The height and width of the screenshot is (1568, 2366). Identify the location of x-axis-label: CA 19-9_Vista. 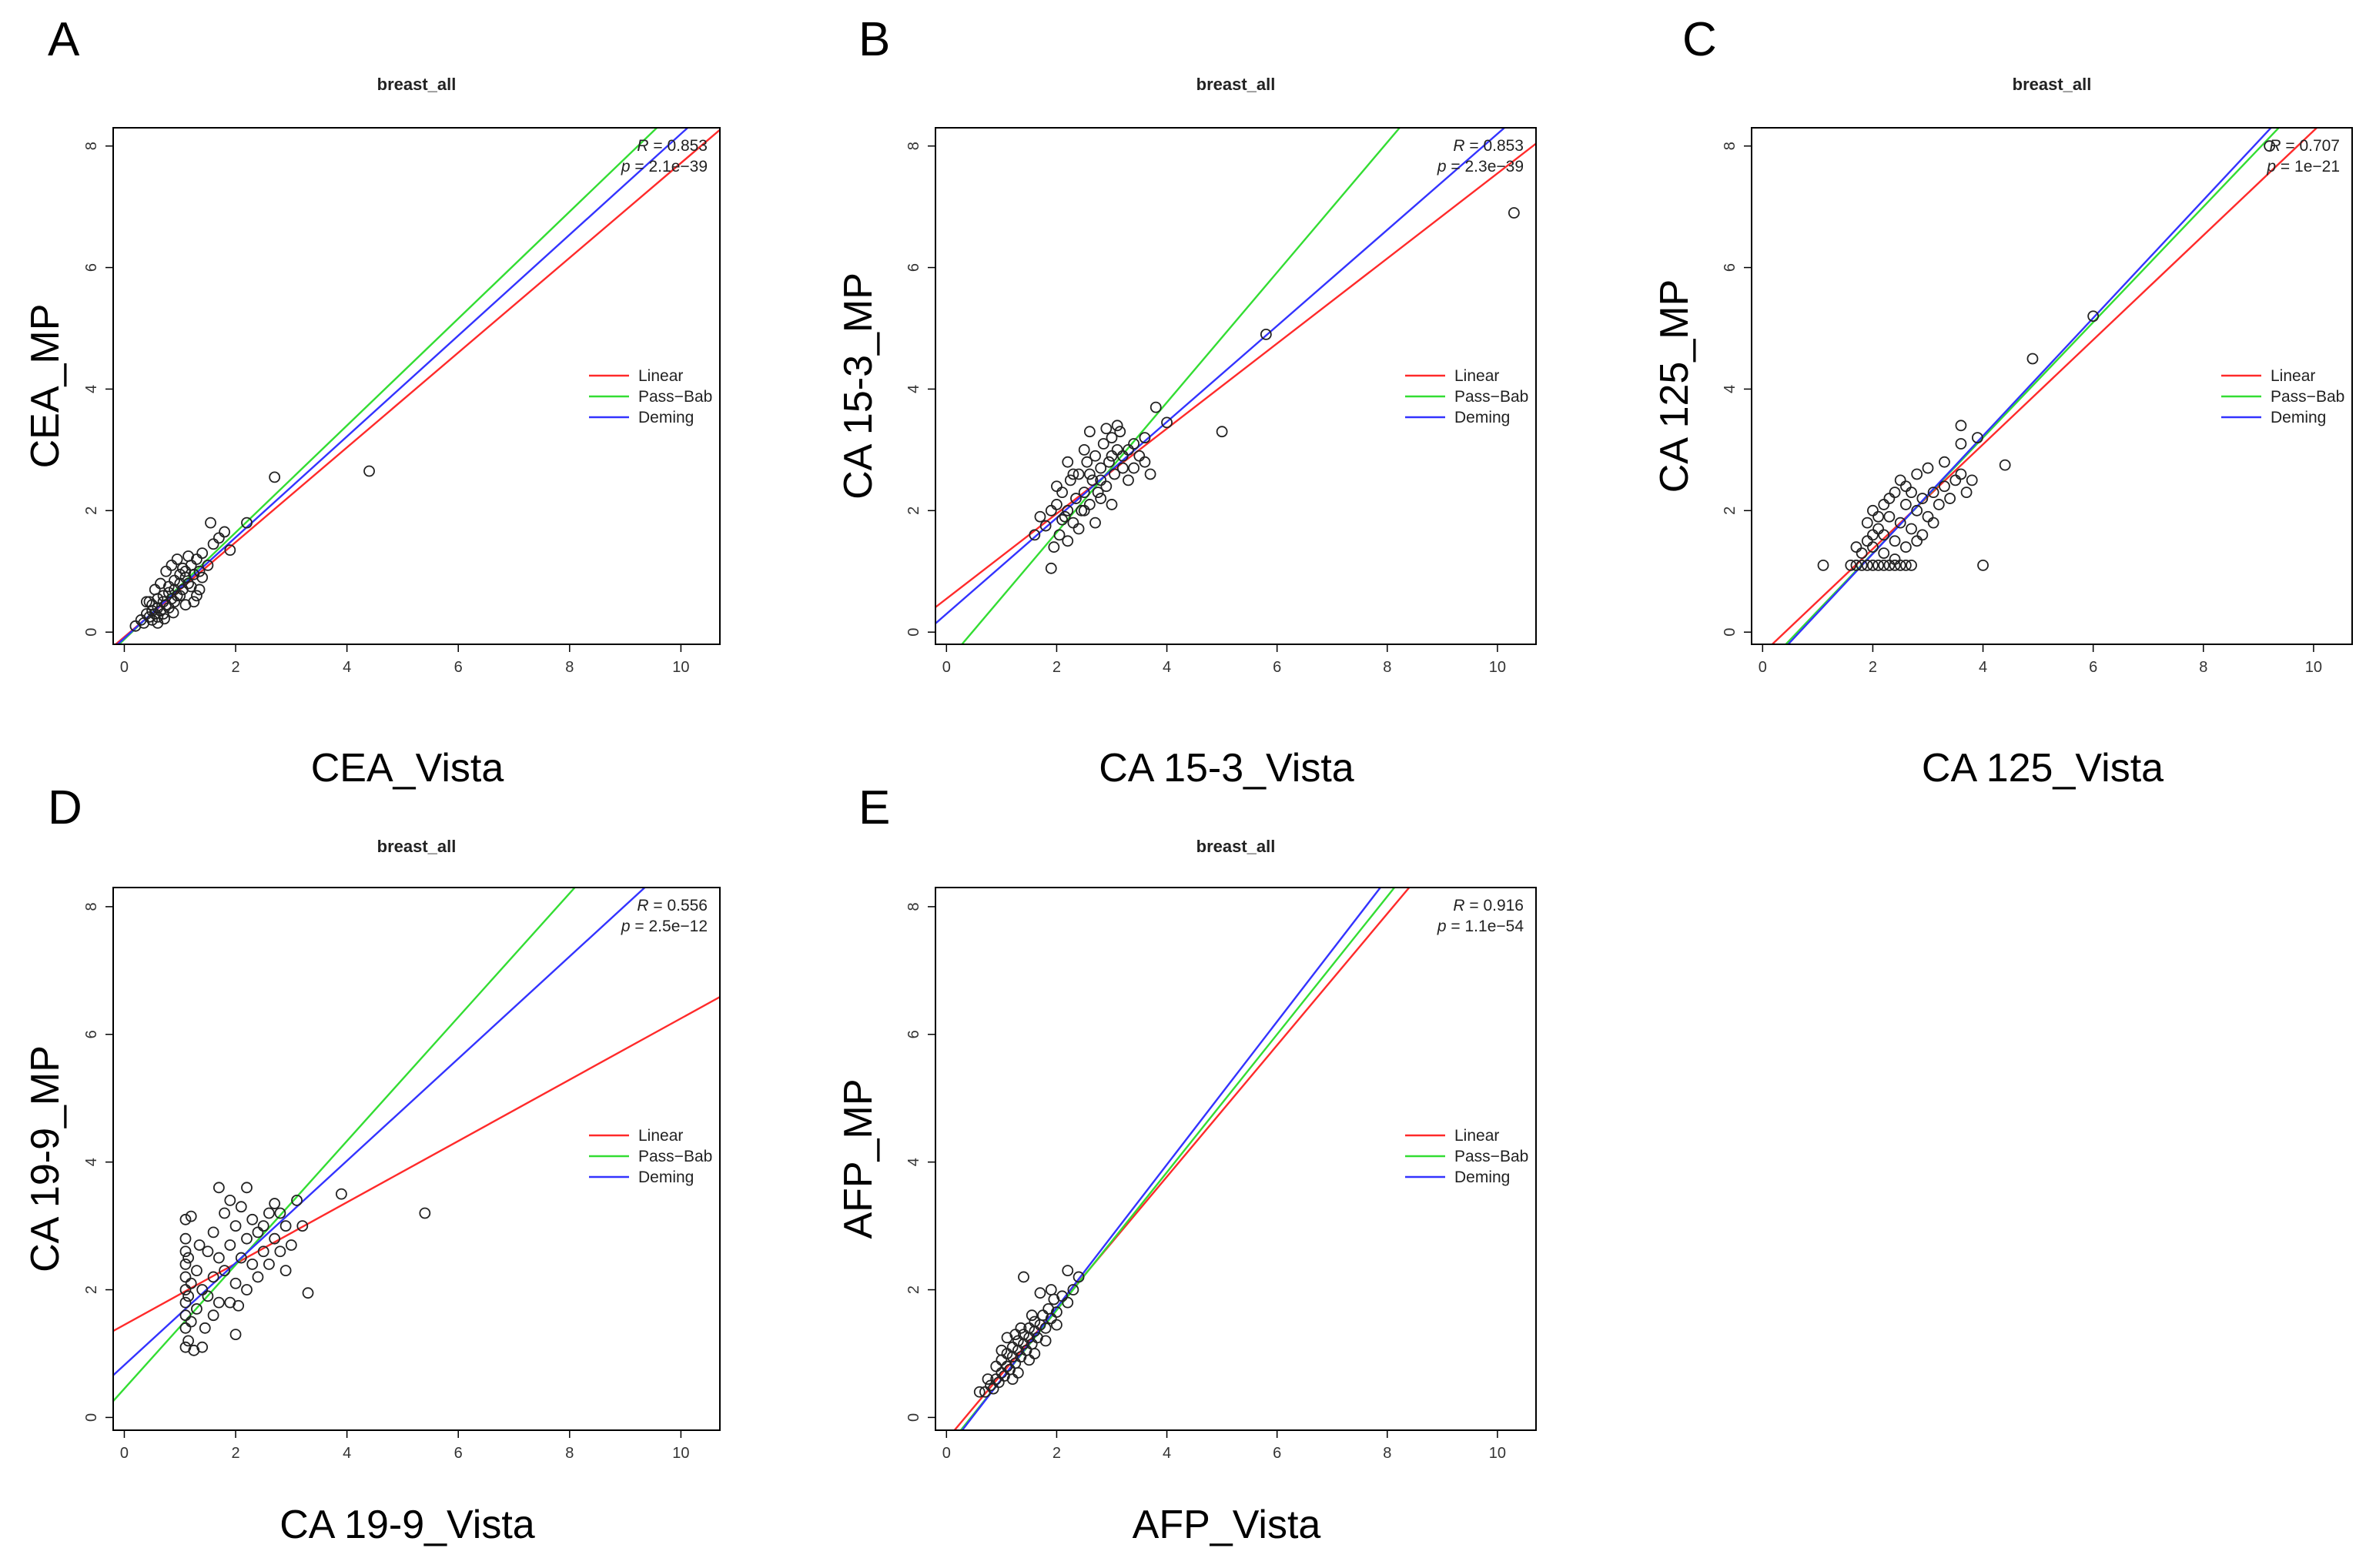
(407, 1525).